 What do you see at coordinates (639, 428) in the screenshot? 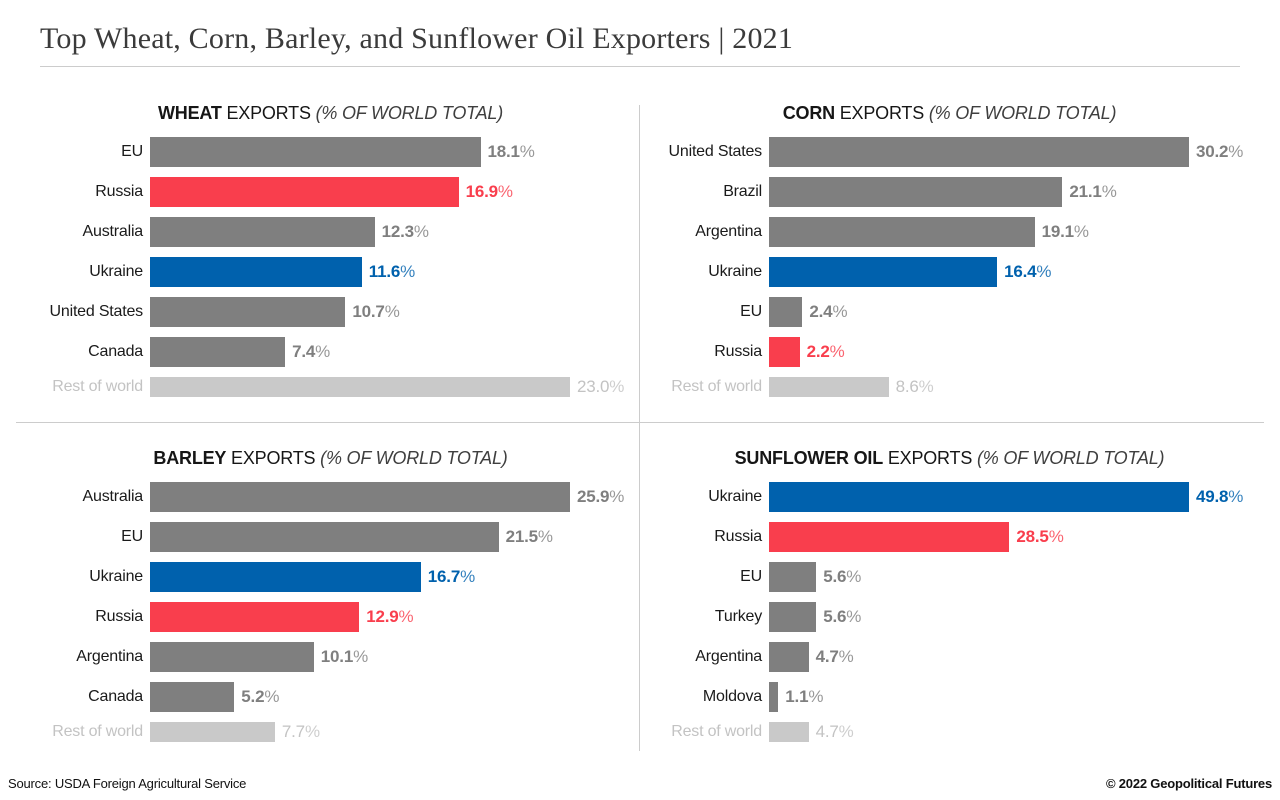
I see `quadrant-divider-vertical` at bounding box center [639, 428].